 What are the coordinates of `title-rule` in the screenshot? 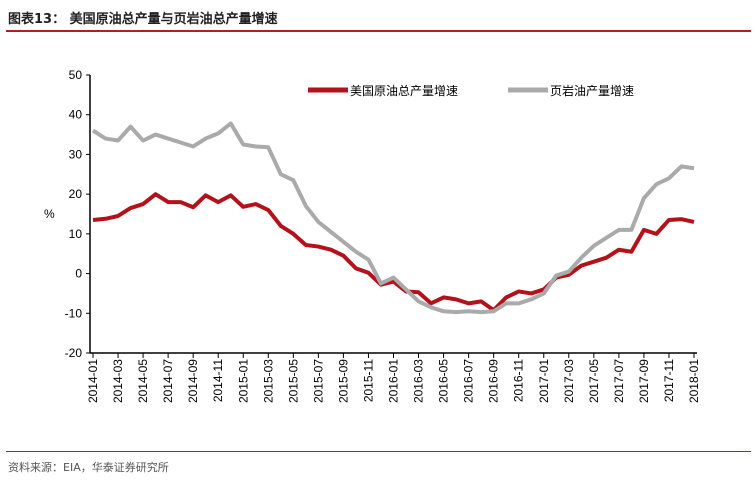 It's located at (378, 31).